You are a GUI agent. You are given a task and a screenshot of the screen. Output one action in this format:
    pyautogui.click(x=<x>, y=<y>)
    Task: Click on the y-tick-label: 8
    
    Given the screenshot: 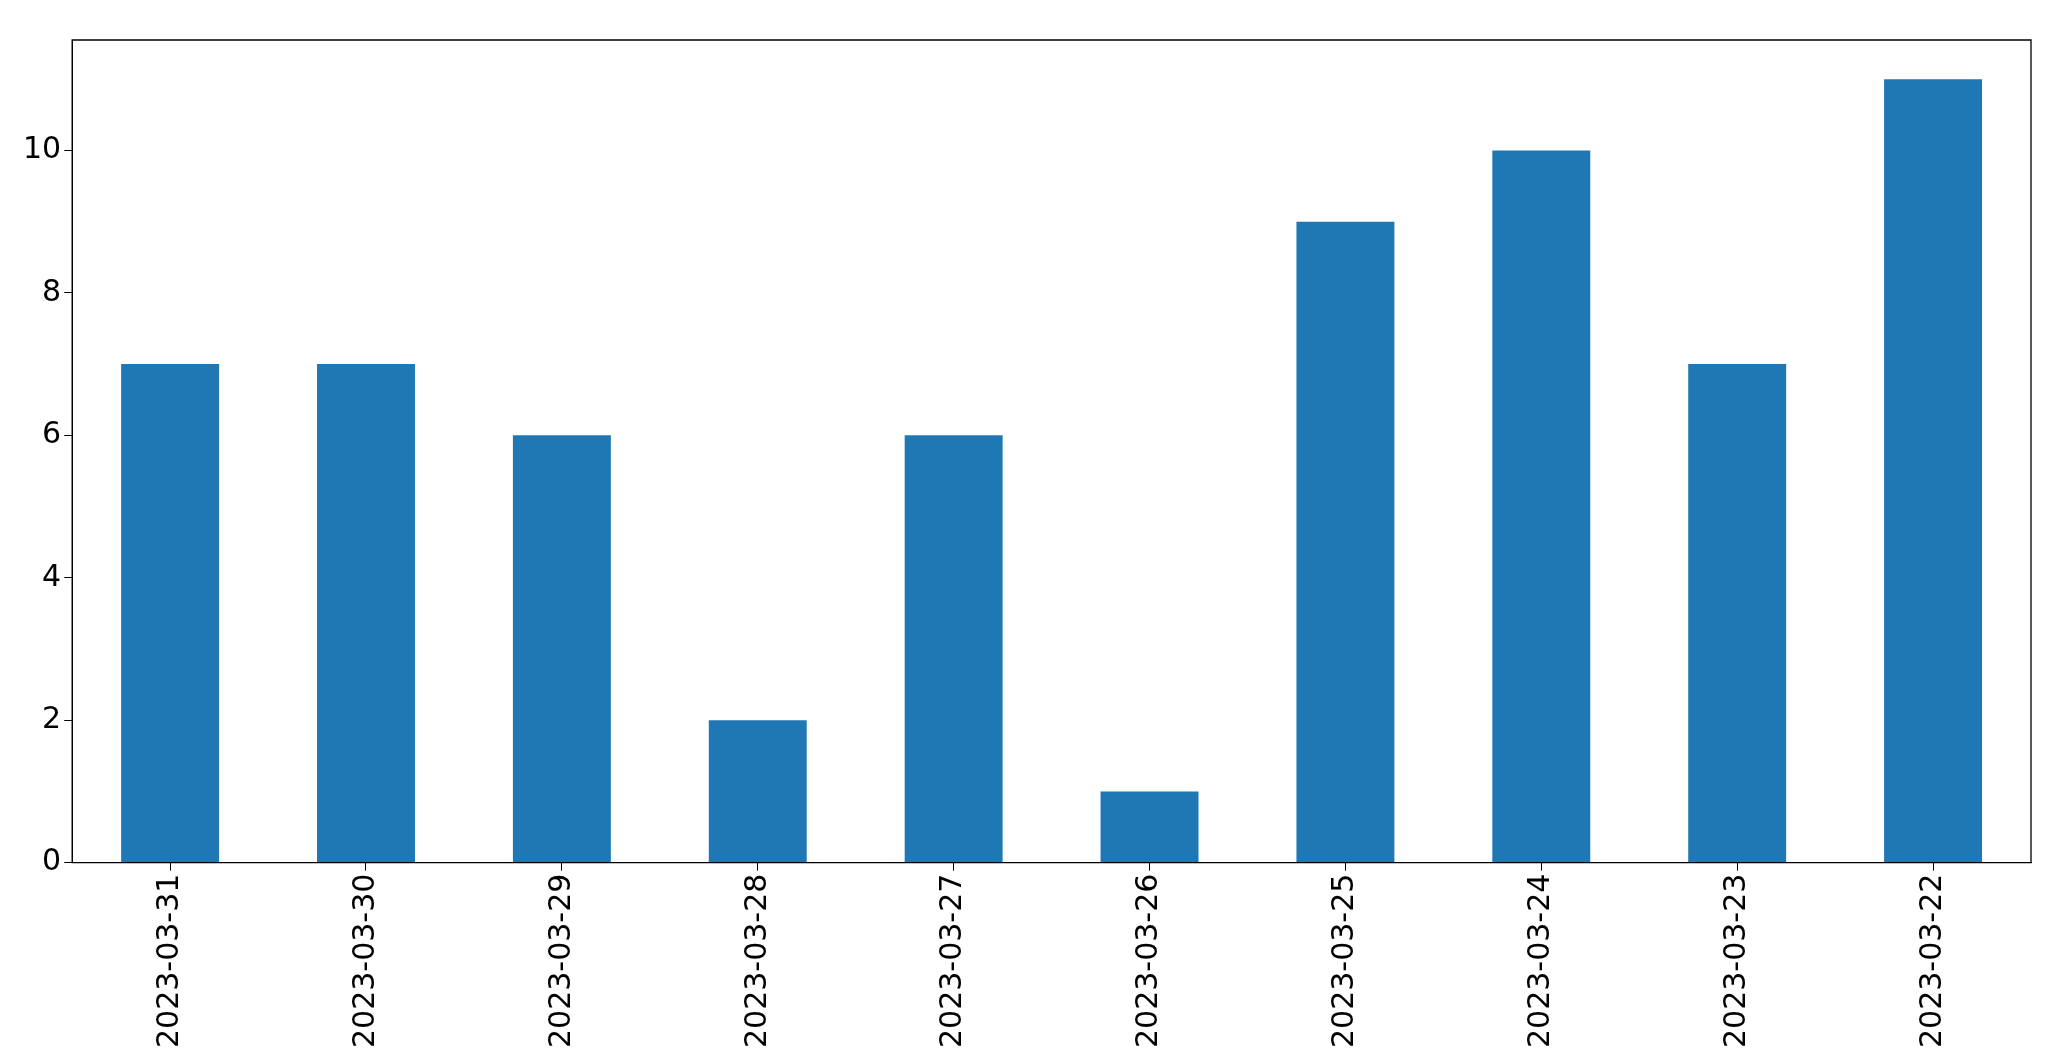 What is the action you would take?
    pyautogui.click(x=52, y=290)
    